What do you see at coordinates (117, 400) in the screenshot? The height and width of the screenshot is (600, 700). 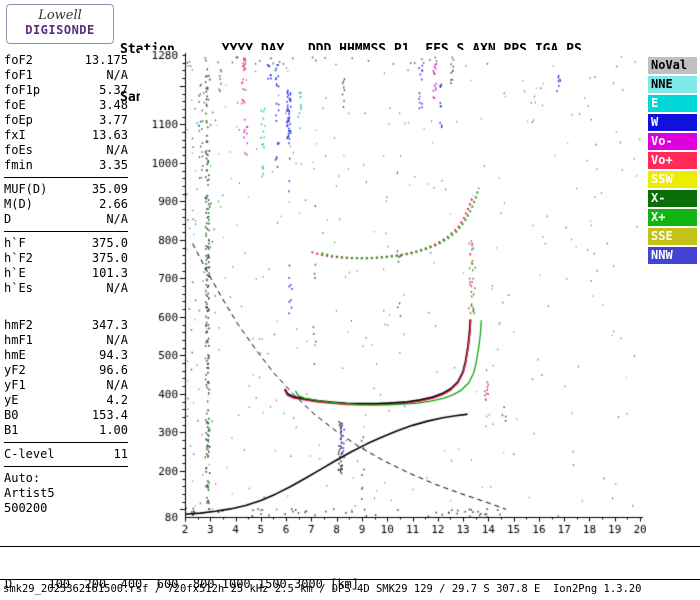 I see `param-value: 4.2` at bounding box center [117, 400].